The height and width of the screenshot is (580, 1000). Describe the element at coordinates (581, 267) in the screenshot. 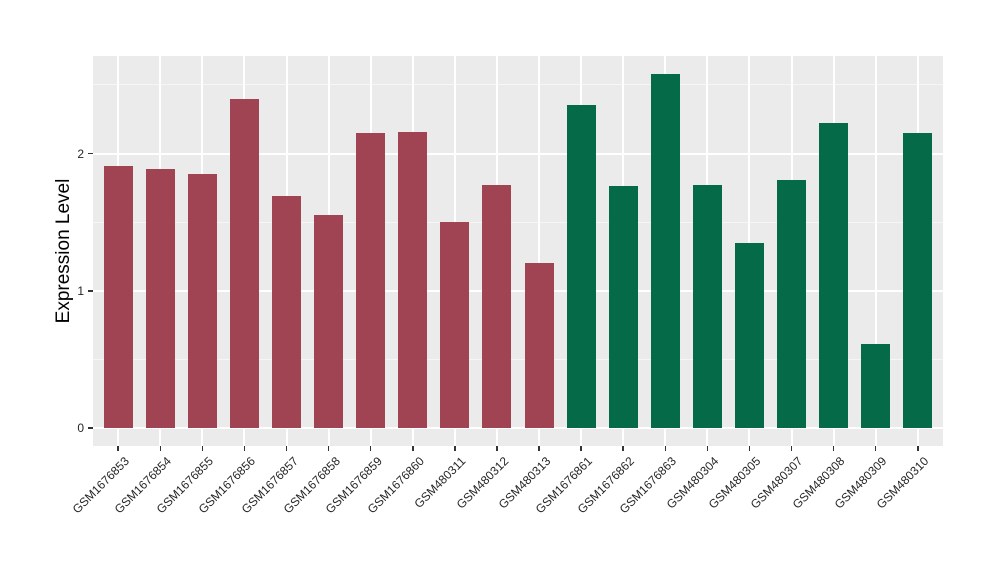

I see `bar-GSM1676861` at that location.